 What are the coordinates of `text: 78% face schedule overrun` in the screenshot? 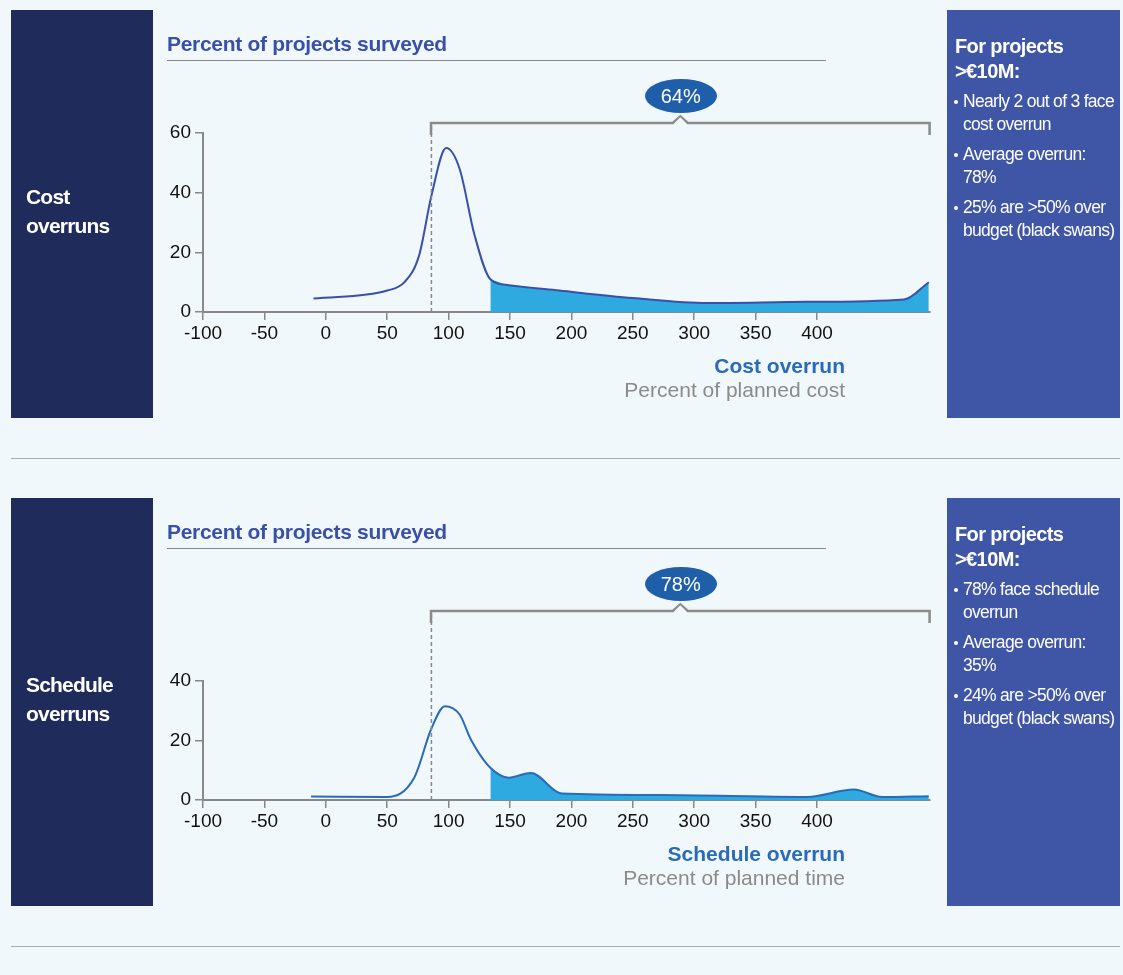 It's located at (1031, 601).